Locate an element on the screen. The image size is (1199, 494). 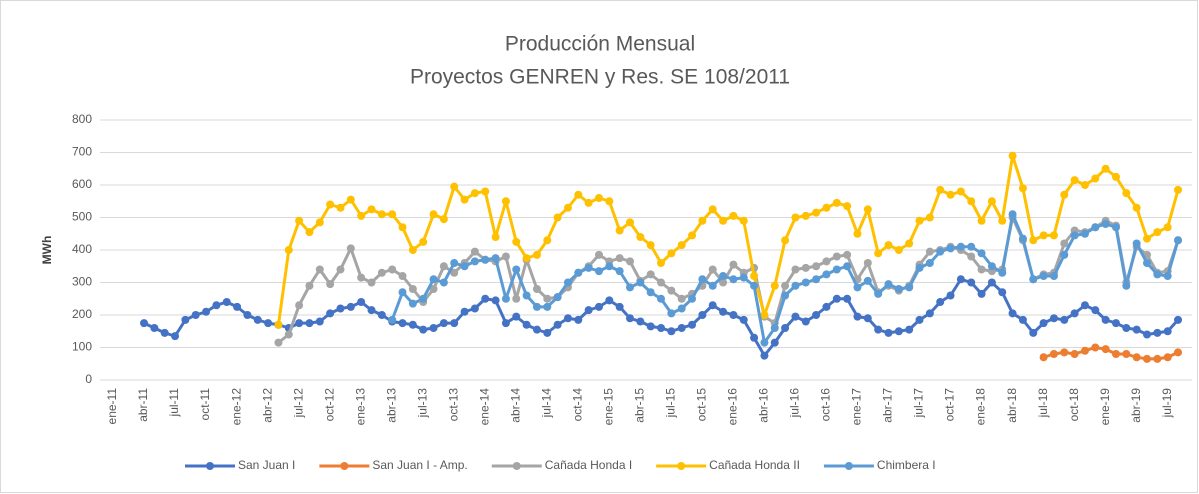
legend-label: San Juan I - Amp. is located at coordinates (419, 465).